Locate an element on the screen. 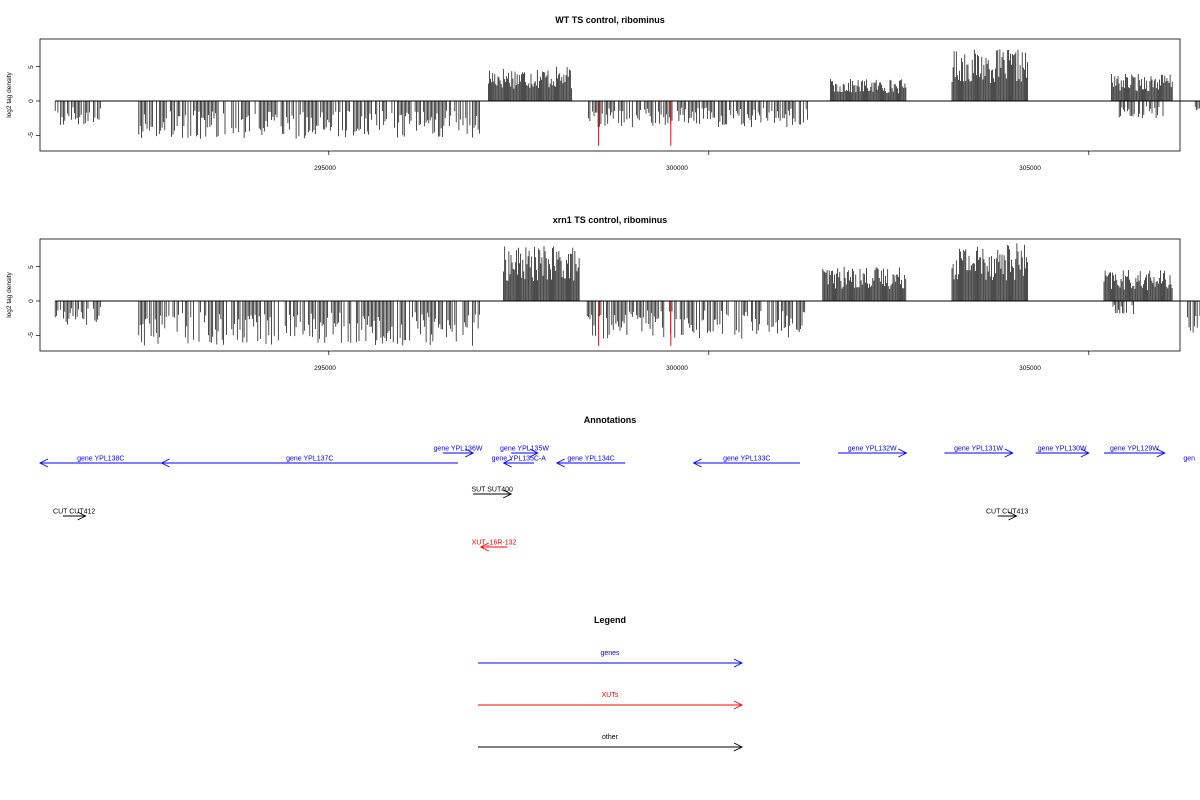 The image size is (1200, 800). annotation-label: gene YPL130W is located at coordinates (1062, 449).